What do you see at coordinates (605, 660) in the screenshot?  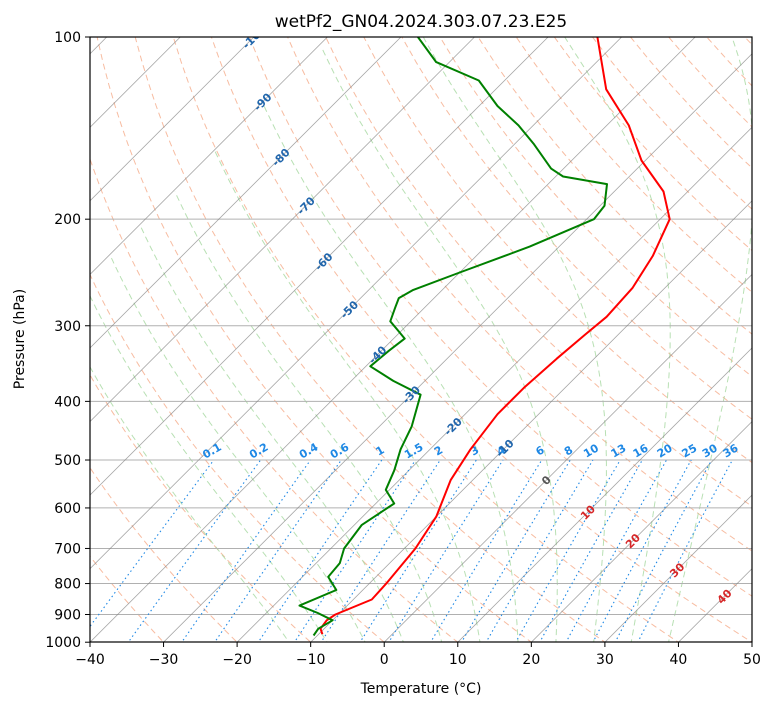 I see `x-tick-label: 30` at bounding box center [605, 660].